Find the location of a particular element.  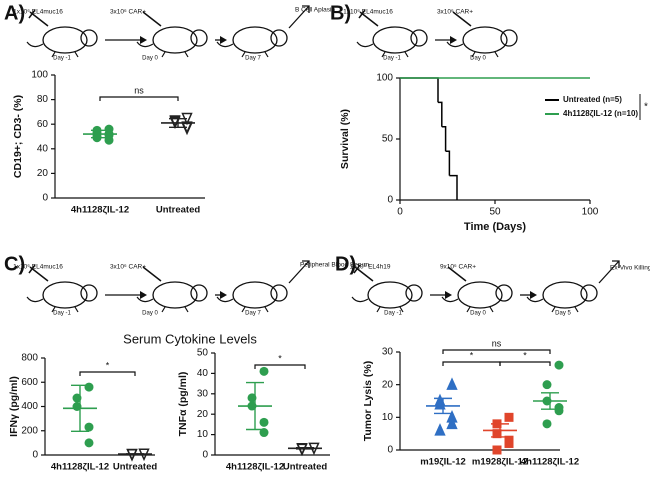

syringe is located at coordinates (415, 18).